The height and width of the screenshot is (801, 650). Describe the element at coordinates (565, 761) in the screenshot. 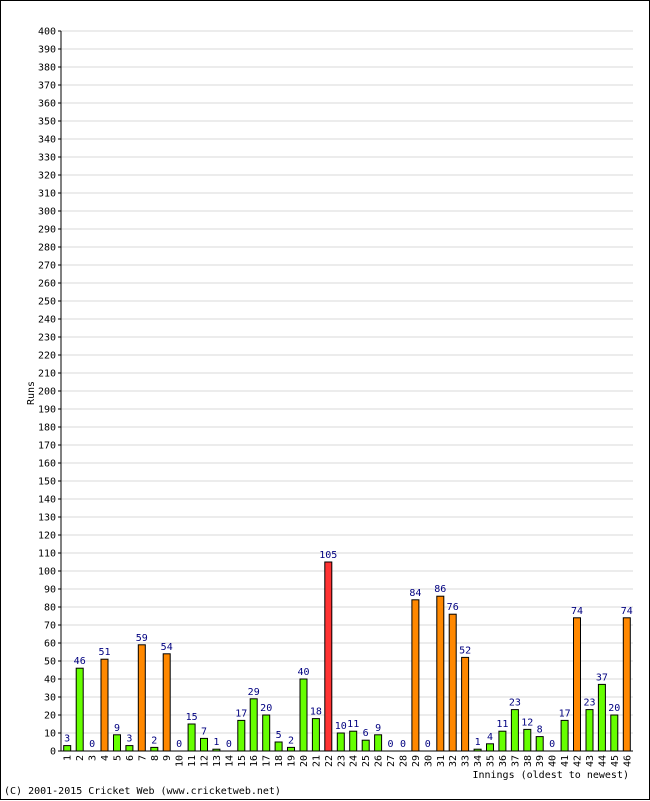

I see `x-tick-label: 41` at that location.